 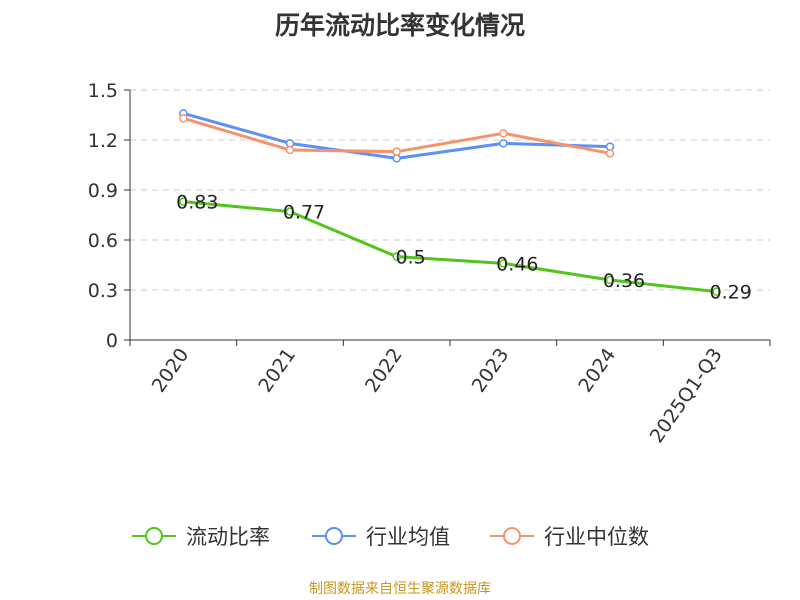 What do you see at coordinates (171, 370) in the screenshot?
I see `x-tick-label: 2020` at bounding box center [171, 370].